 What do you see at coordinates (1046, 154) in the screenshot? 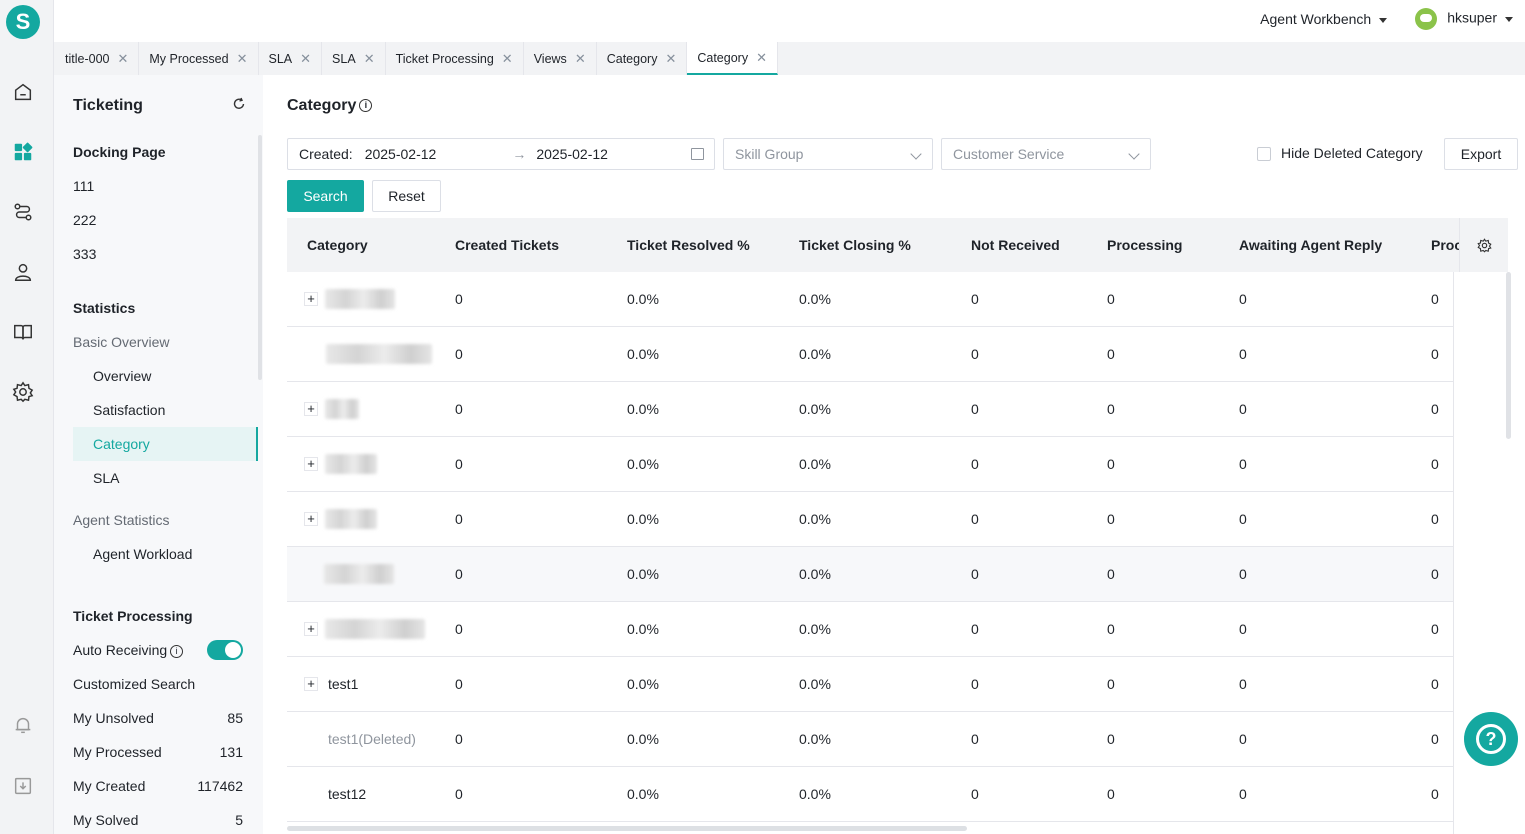
I see `customer-service-select: Customer Service` at bounding box center [1046, 154].